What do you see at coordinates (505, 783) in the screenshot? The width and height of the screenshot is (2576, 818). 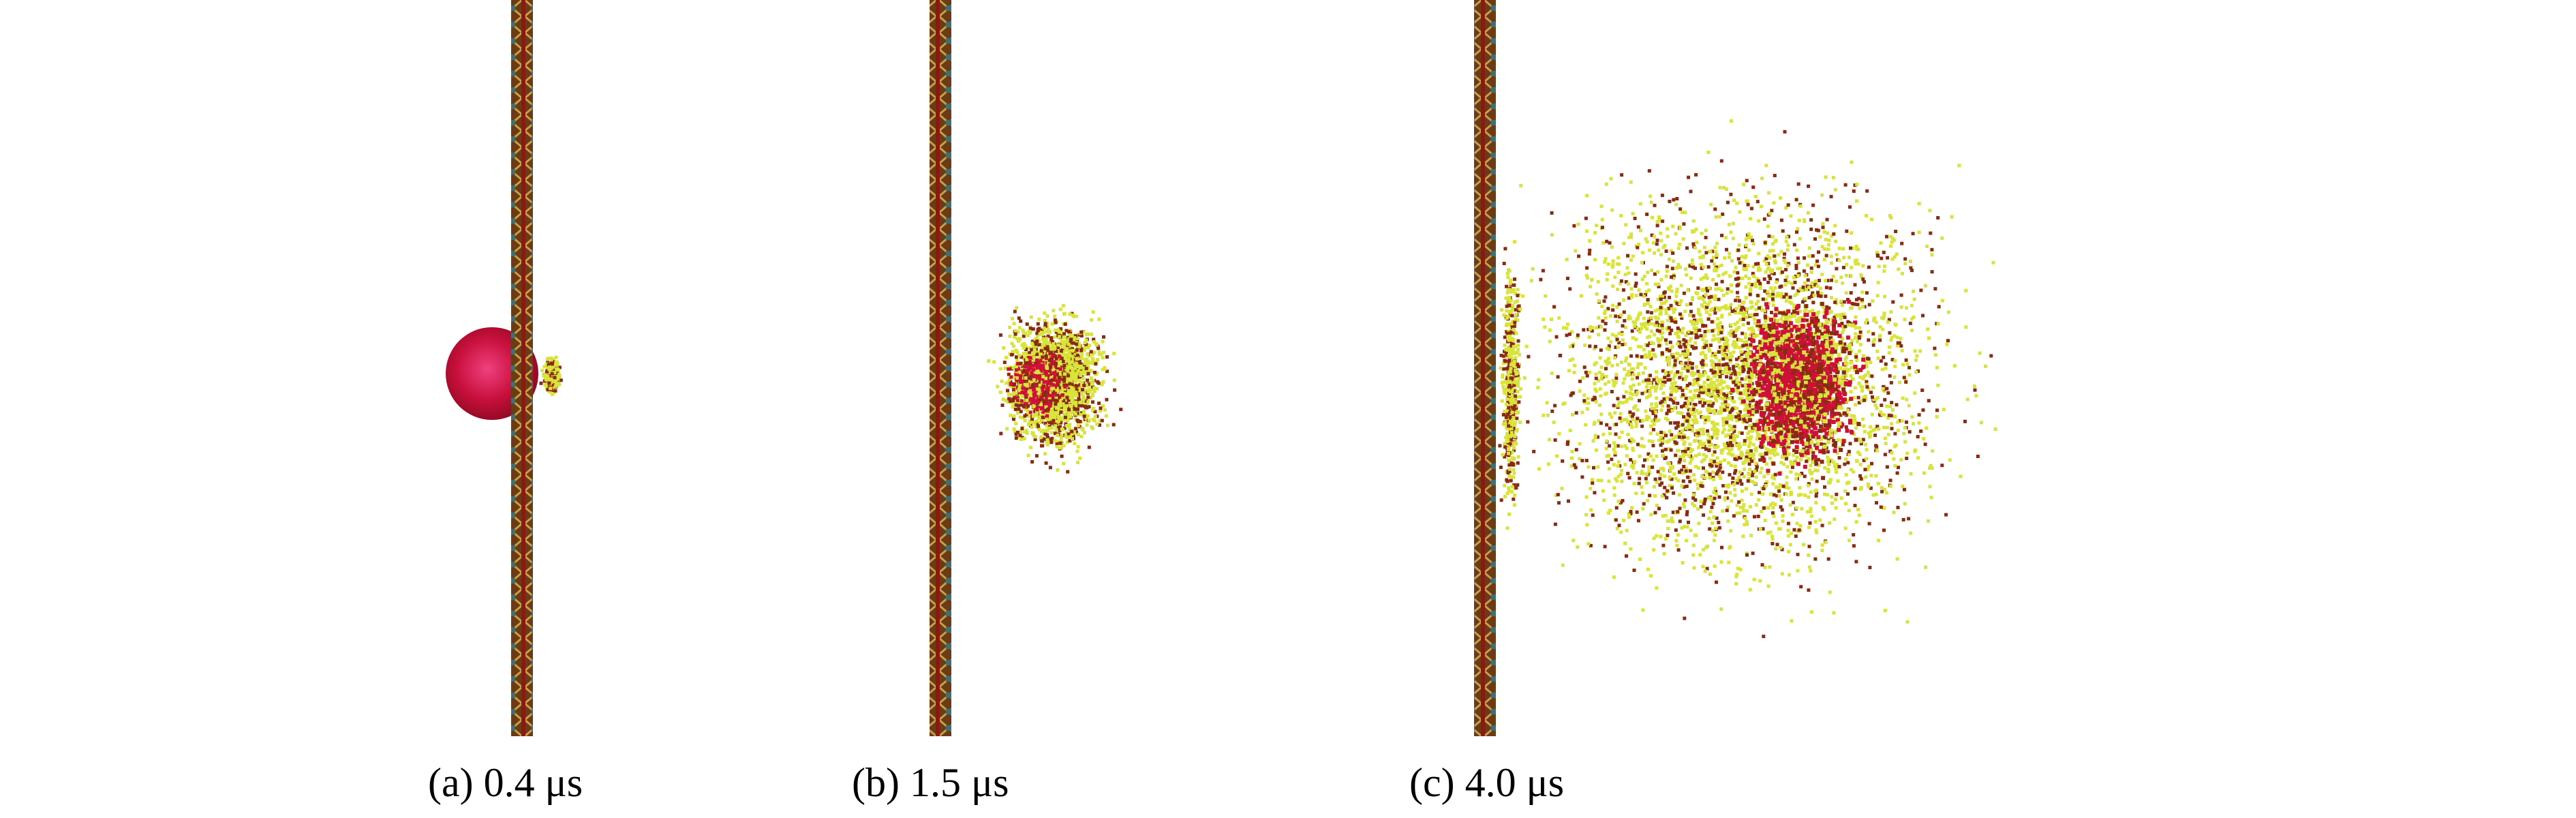 I see `caption-panel-a: (a) 0.4 μs` at bounding box center [505, 783].